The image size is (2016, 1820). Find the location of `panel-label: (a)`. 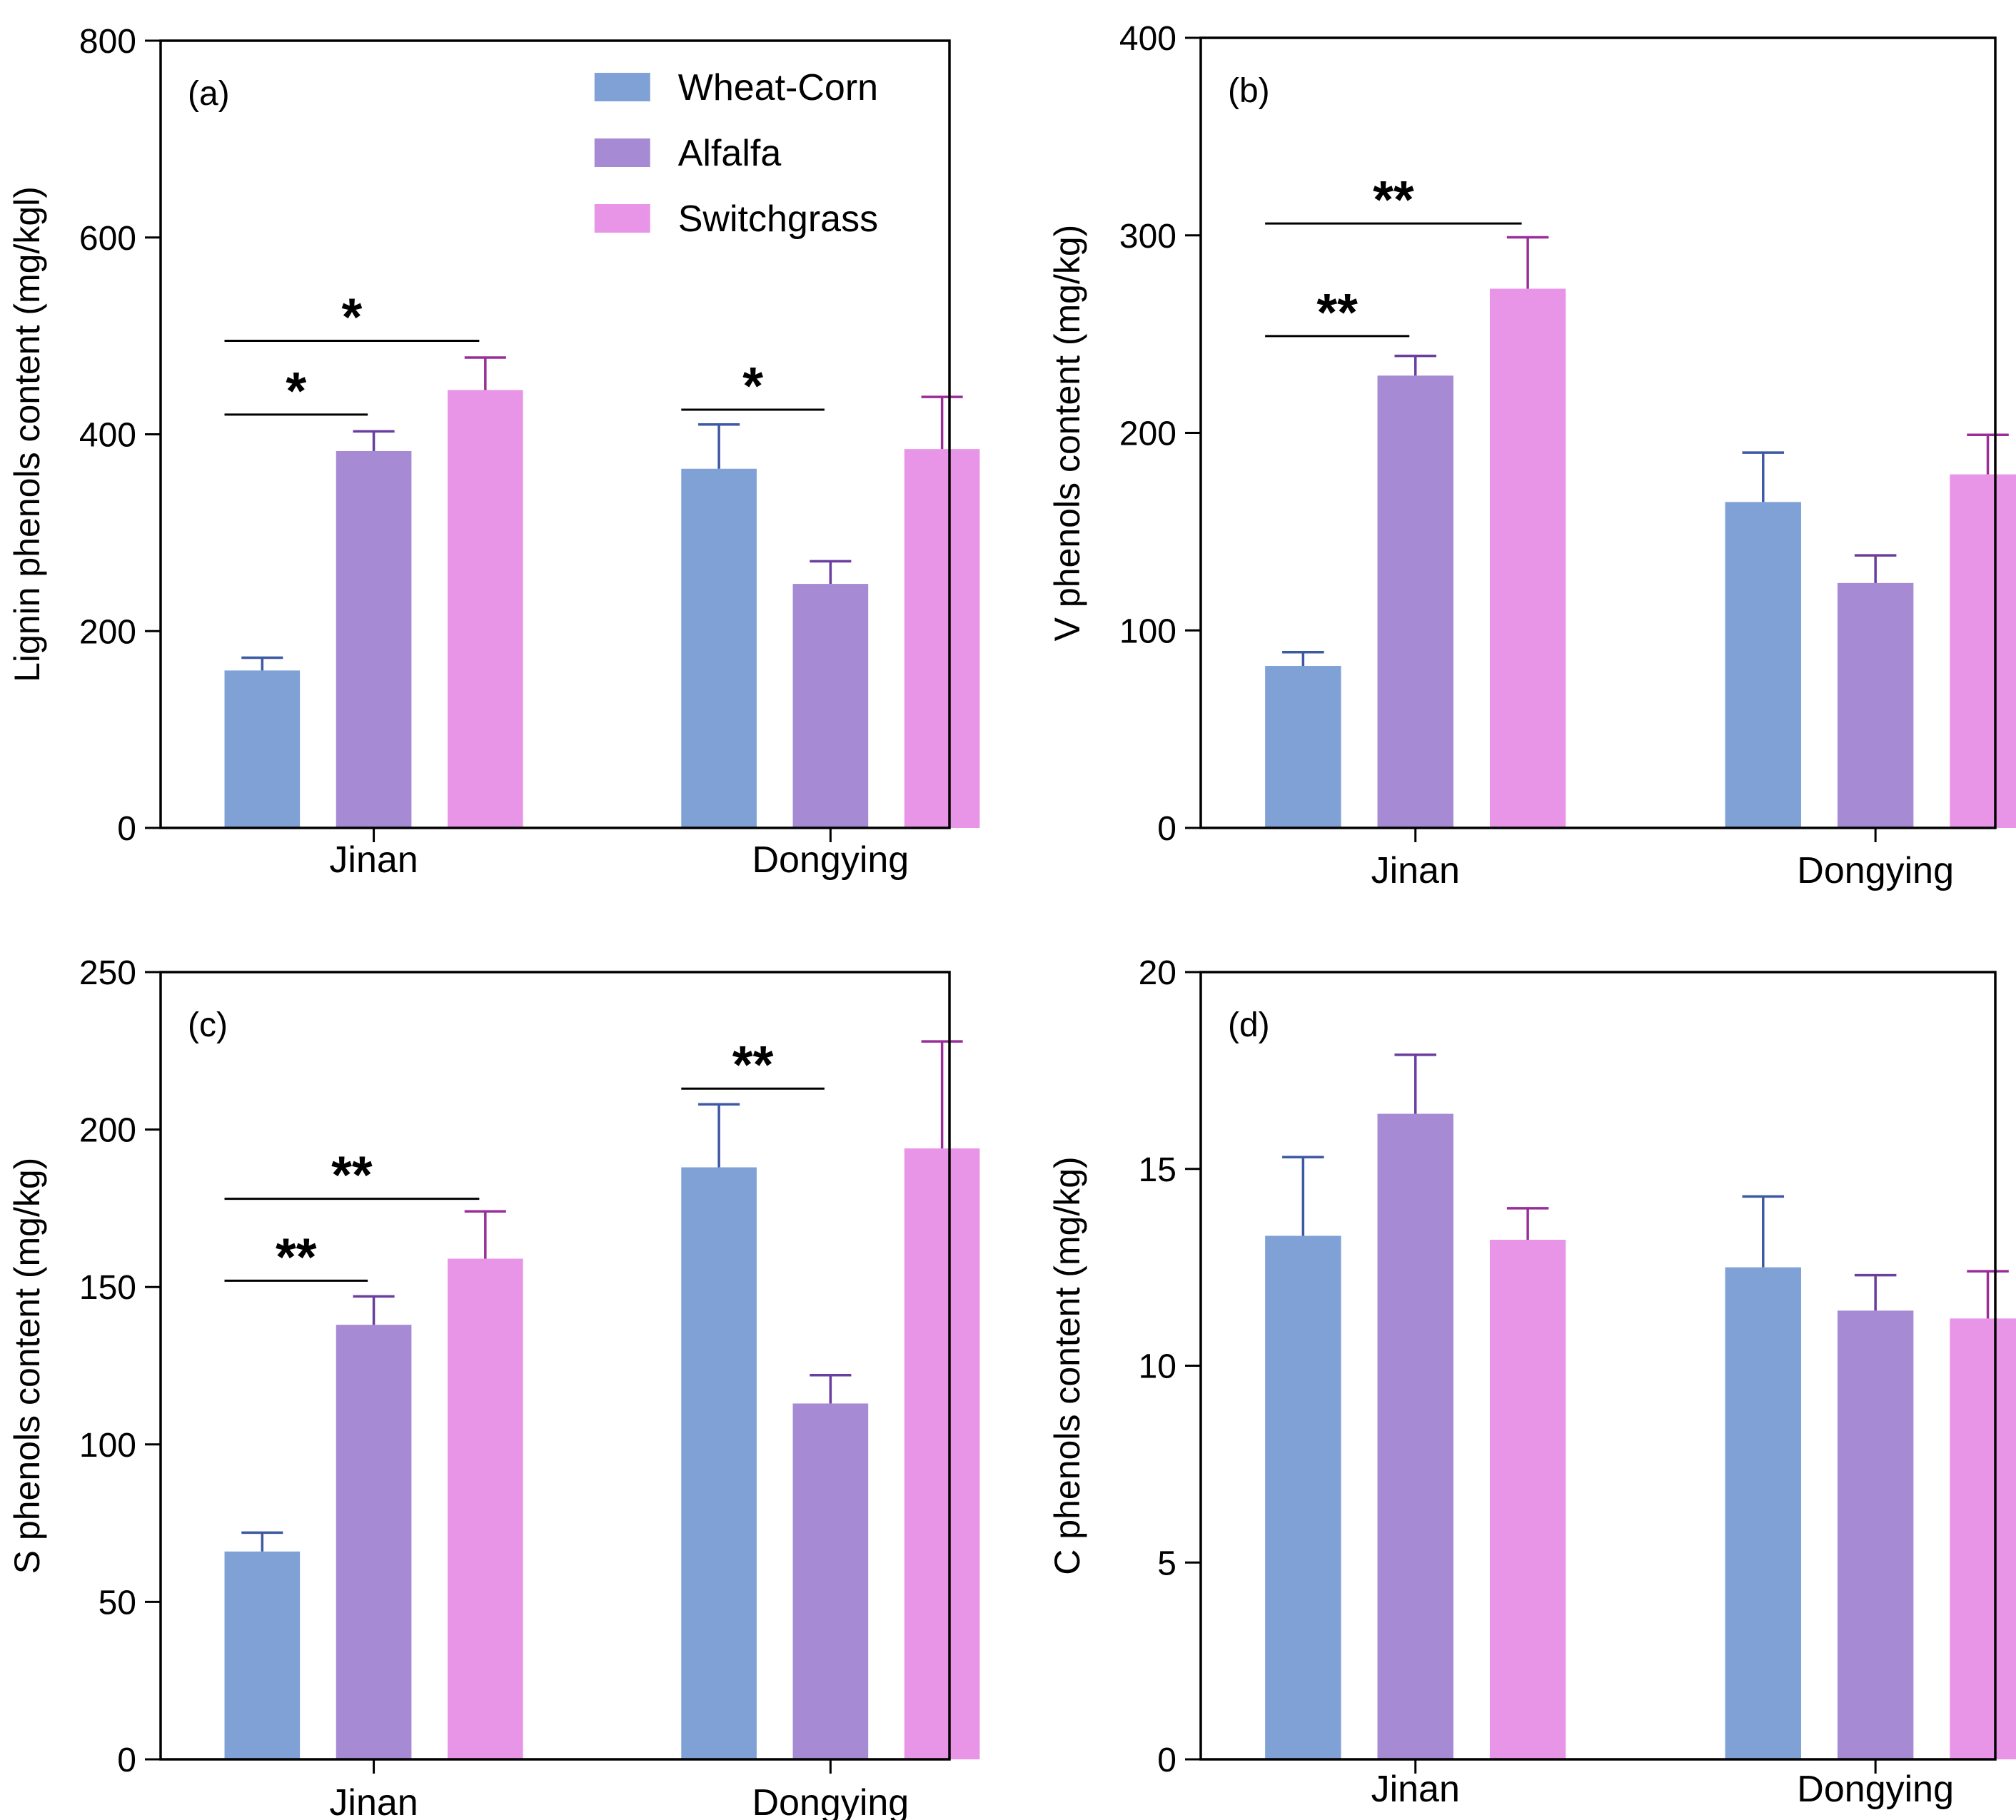

panel-label: (a) is located at coordinates (209, 94).